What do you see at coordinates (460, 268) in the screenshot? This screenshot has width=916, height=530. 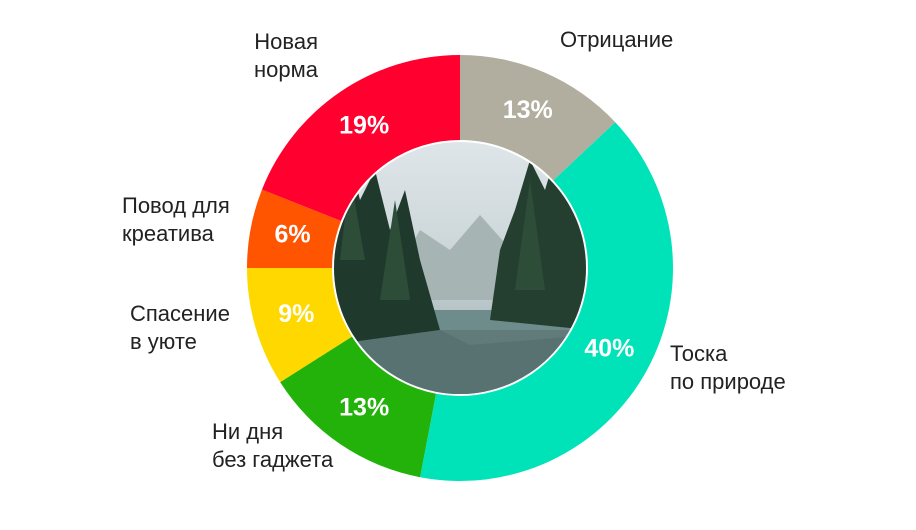 I see `center-photo` at bounding box center [460, 268].